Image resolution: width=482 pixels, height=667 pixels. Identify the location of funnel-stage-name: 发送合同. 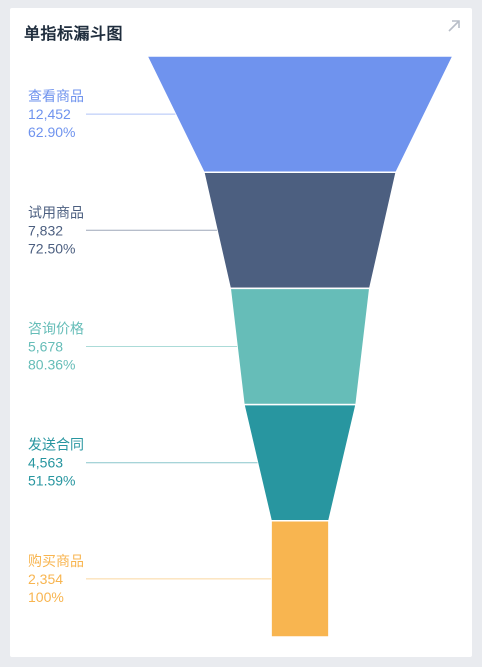
(56, 445).